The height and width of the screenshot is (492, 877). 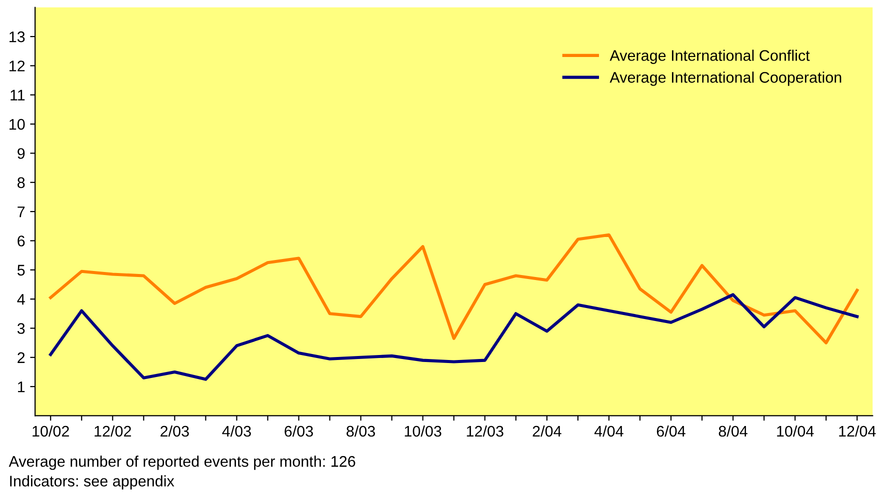 I want to click on y-tick-label: 2, so click(x=21, y=357).